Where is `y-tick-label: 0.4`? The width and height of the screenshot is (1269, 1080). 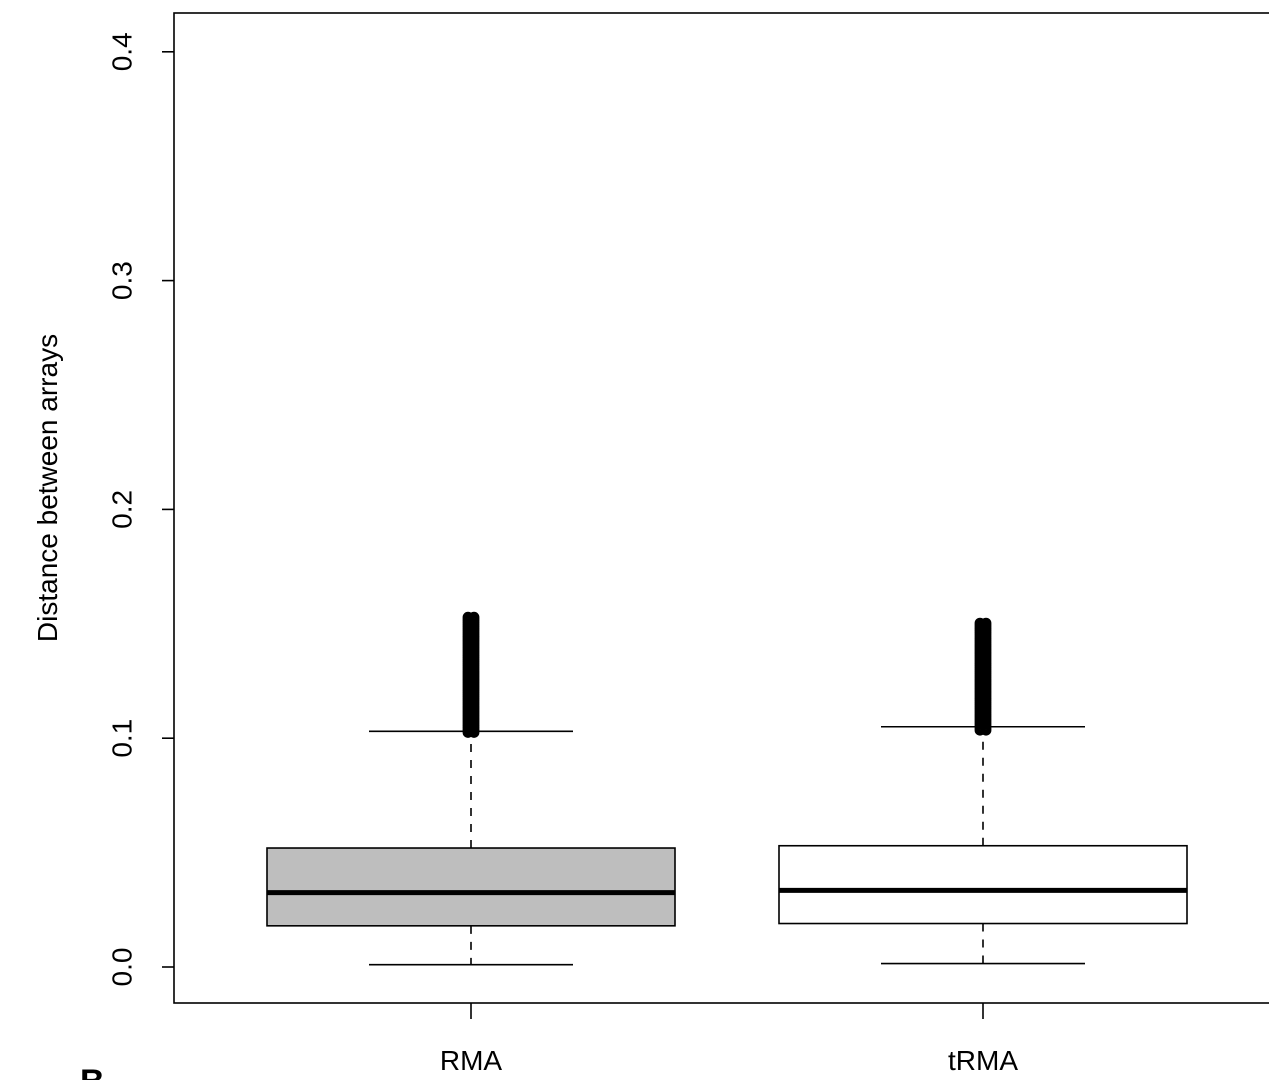
y-tick-label: 0.4 is located at coordinates (121, 51).